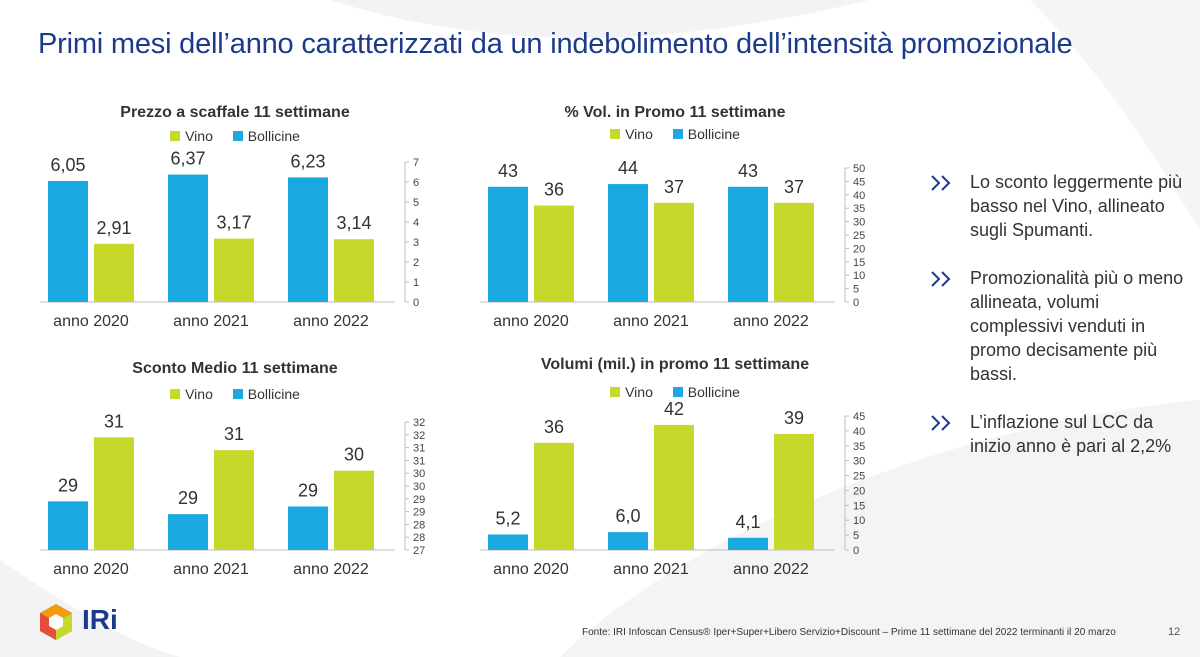 This screenshot has height=657, width=1200. I want to click on data-label: 3,14, so click(353, 223).